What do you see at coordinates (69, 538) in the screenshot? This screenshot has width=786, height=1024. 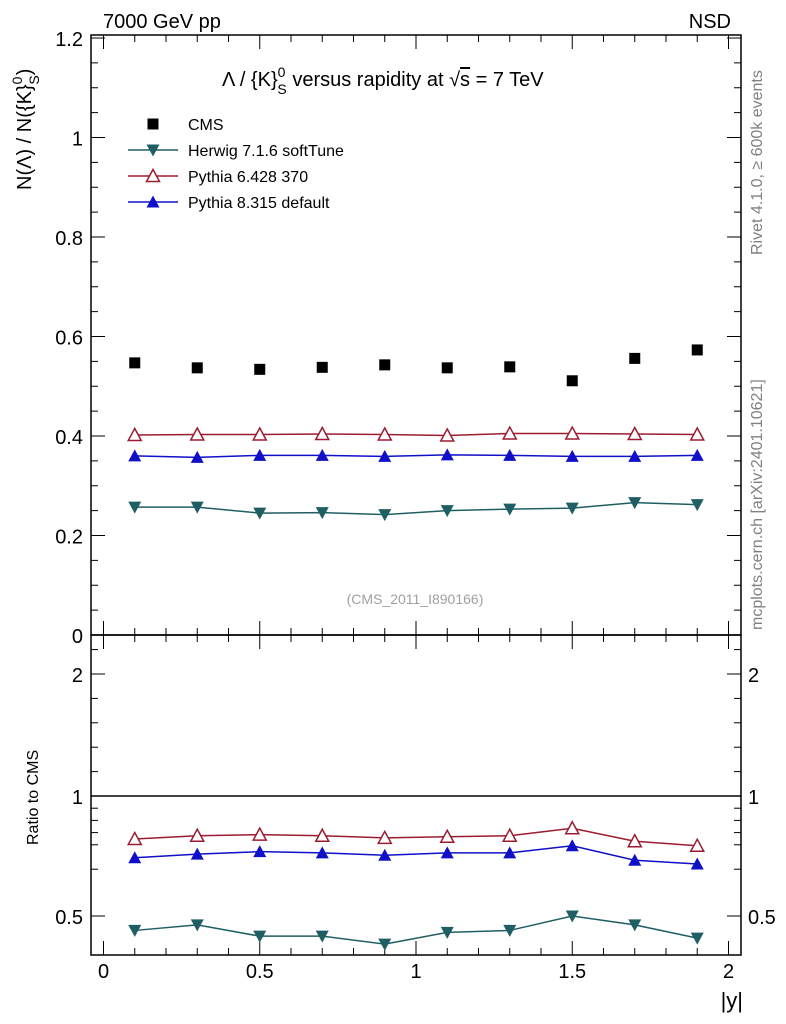 I see `y-tick-label: 0.2` at bounding box center [69, 538].